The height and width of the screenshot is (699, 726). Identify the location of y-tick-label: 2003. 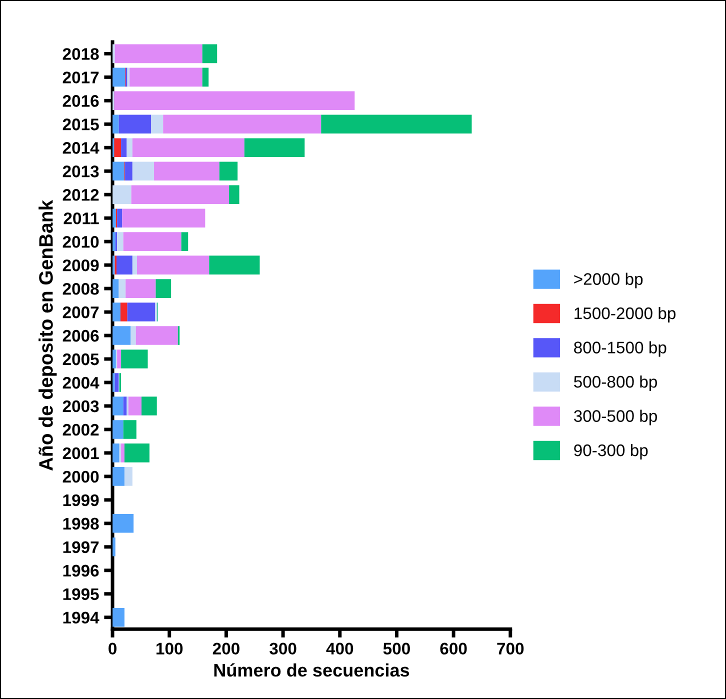
(80, 406).